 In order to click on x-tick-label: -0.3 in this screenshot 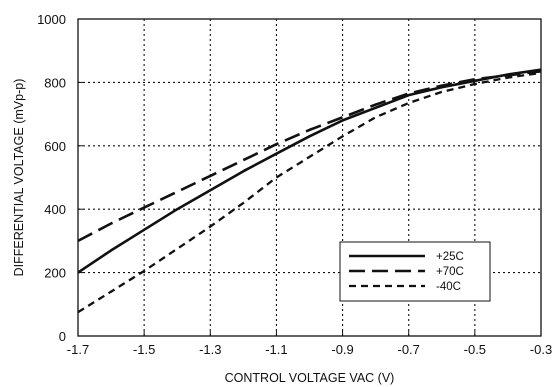, I will do `click(541, 349)`.